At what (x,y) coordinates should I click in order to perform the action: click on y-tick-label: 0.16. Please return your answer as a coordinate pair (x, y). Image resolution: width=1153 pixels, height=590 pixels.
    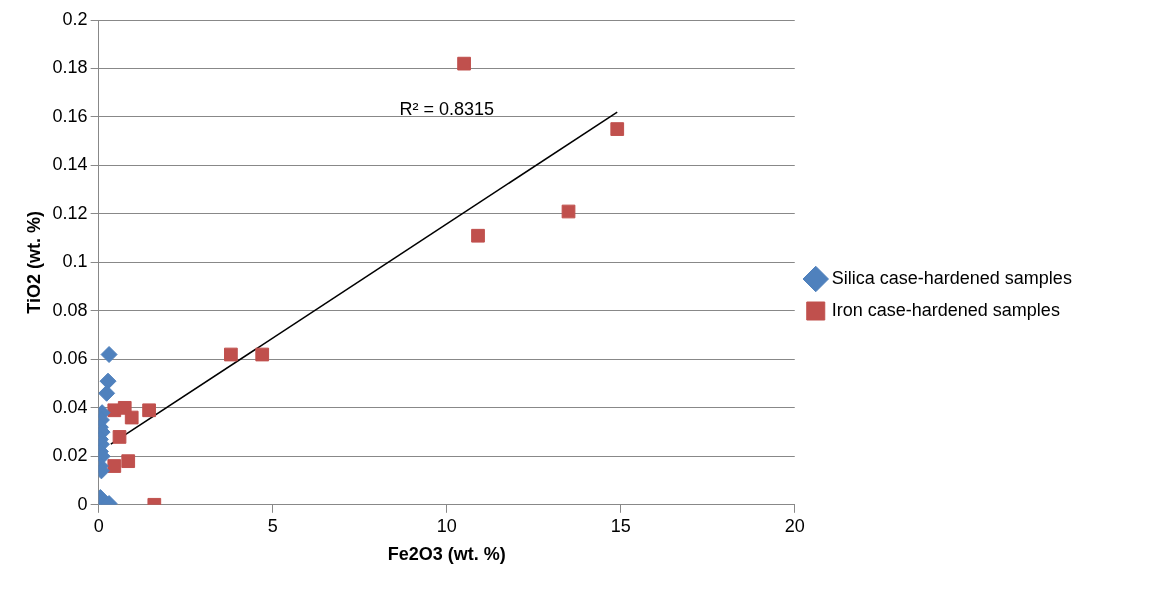
    Looking at the image, I should click on (70, 115).